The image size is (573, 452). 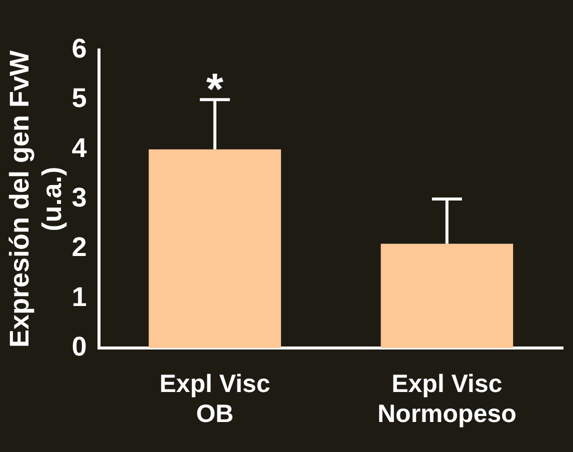 What do you see at coordinates (36, 199) in the screenshot?
I see `y-axis-title: Expresión del gen FvW (u.a.)` at bounding box center [36, 199].